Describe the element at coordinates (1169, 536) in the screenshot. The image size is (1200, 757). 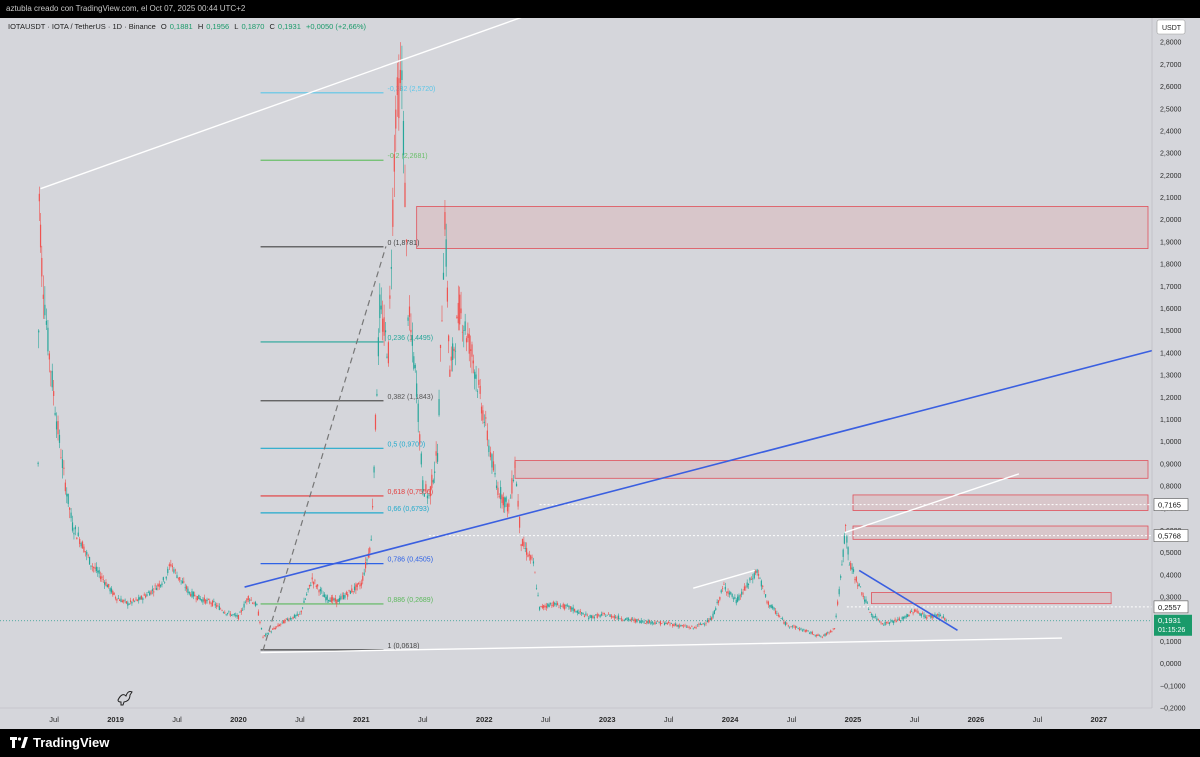
I see `price-tag-label: 0,5768` at that location.